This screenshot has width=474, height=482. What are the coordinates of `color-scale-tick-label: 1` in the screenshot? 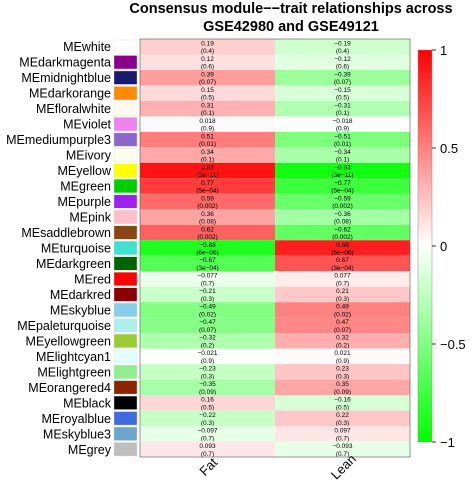 It's located at (443, 50).